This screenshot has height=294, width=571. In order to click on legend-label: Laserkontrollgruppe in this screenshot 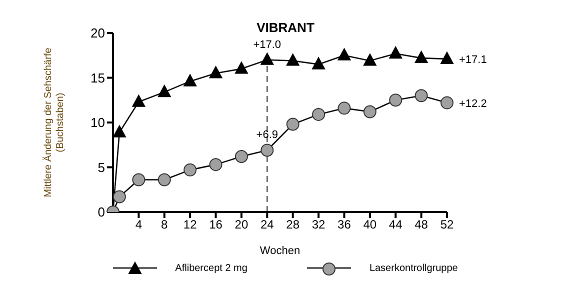, I will do `click(413, 268)`.